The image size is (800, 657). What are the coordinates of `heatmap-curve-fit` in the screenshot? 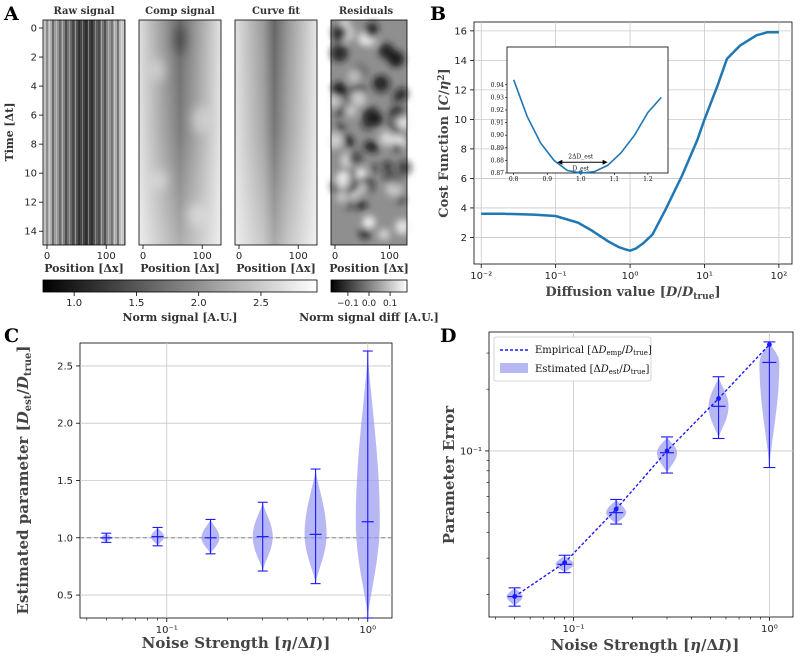 It's located at (276, 132).